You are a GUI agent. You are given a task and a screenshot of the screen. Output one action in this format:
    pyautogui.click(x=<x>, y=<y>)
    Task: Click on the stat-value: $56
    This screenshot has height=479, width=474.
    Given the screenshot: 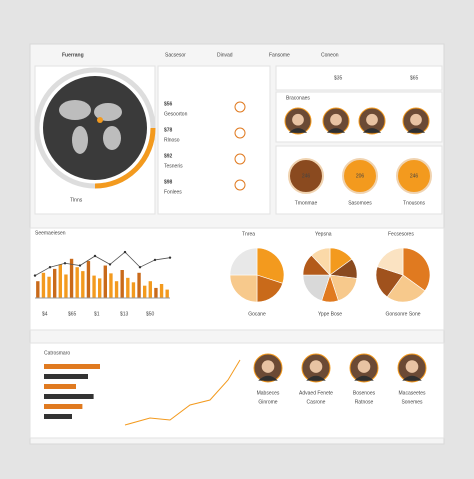 What is the action you would take?
    pyautogui.click(x=168, y=104)
    